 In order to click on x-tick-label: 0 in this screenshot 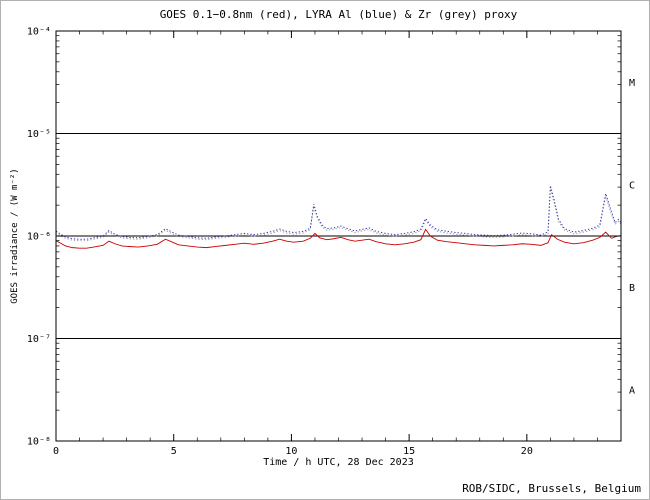, I will do `click(56, 451)`.